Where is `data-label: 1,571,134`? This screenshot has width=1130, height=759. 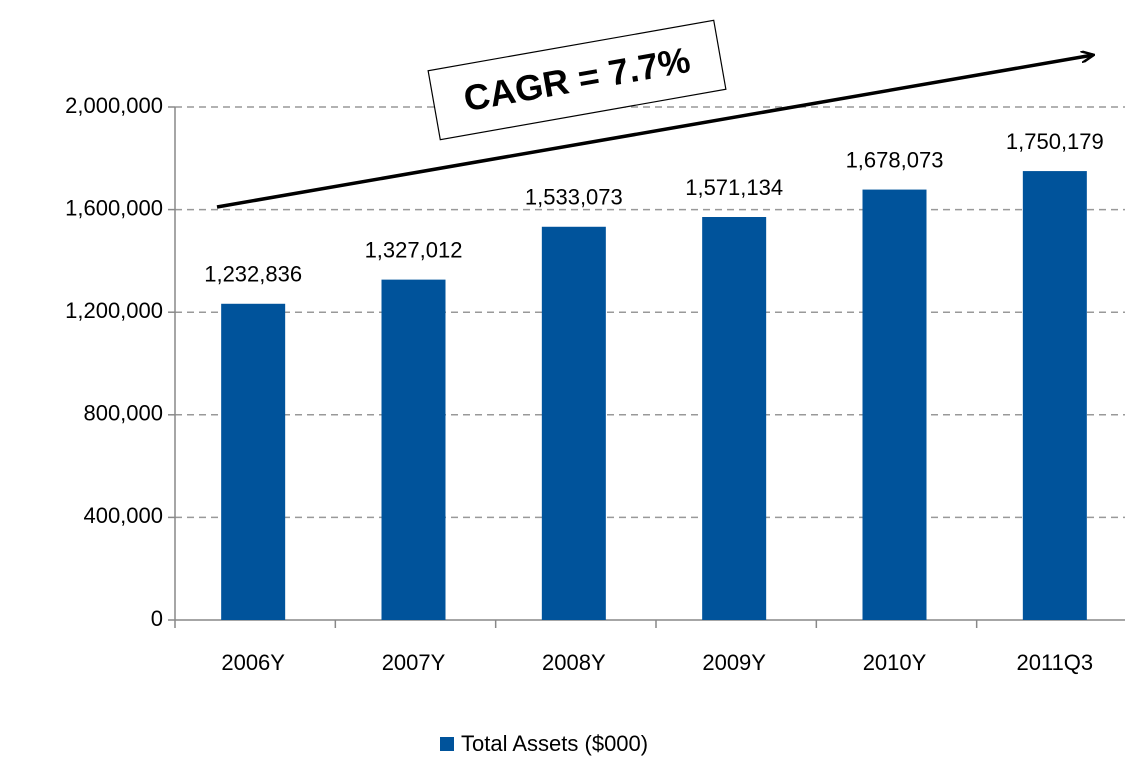
data-label: 1,571,134 is located at coordinates (734, 187).